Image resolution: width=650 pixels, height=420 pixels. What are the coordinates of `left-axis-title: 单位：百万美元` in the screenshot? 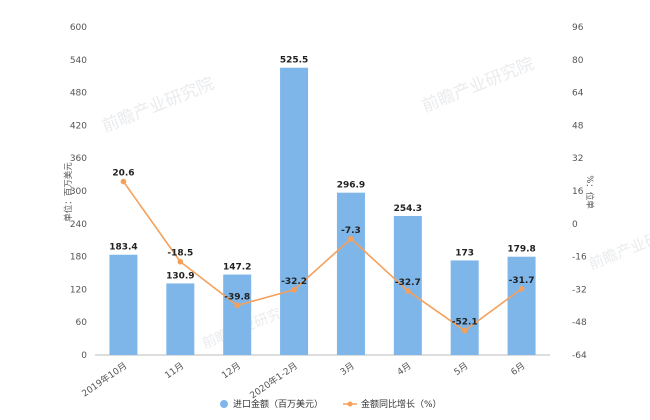 It's located at (68, 192).